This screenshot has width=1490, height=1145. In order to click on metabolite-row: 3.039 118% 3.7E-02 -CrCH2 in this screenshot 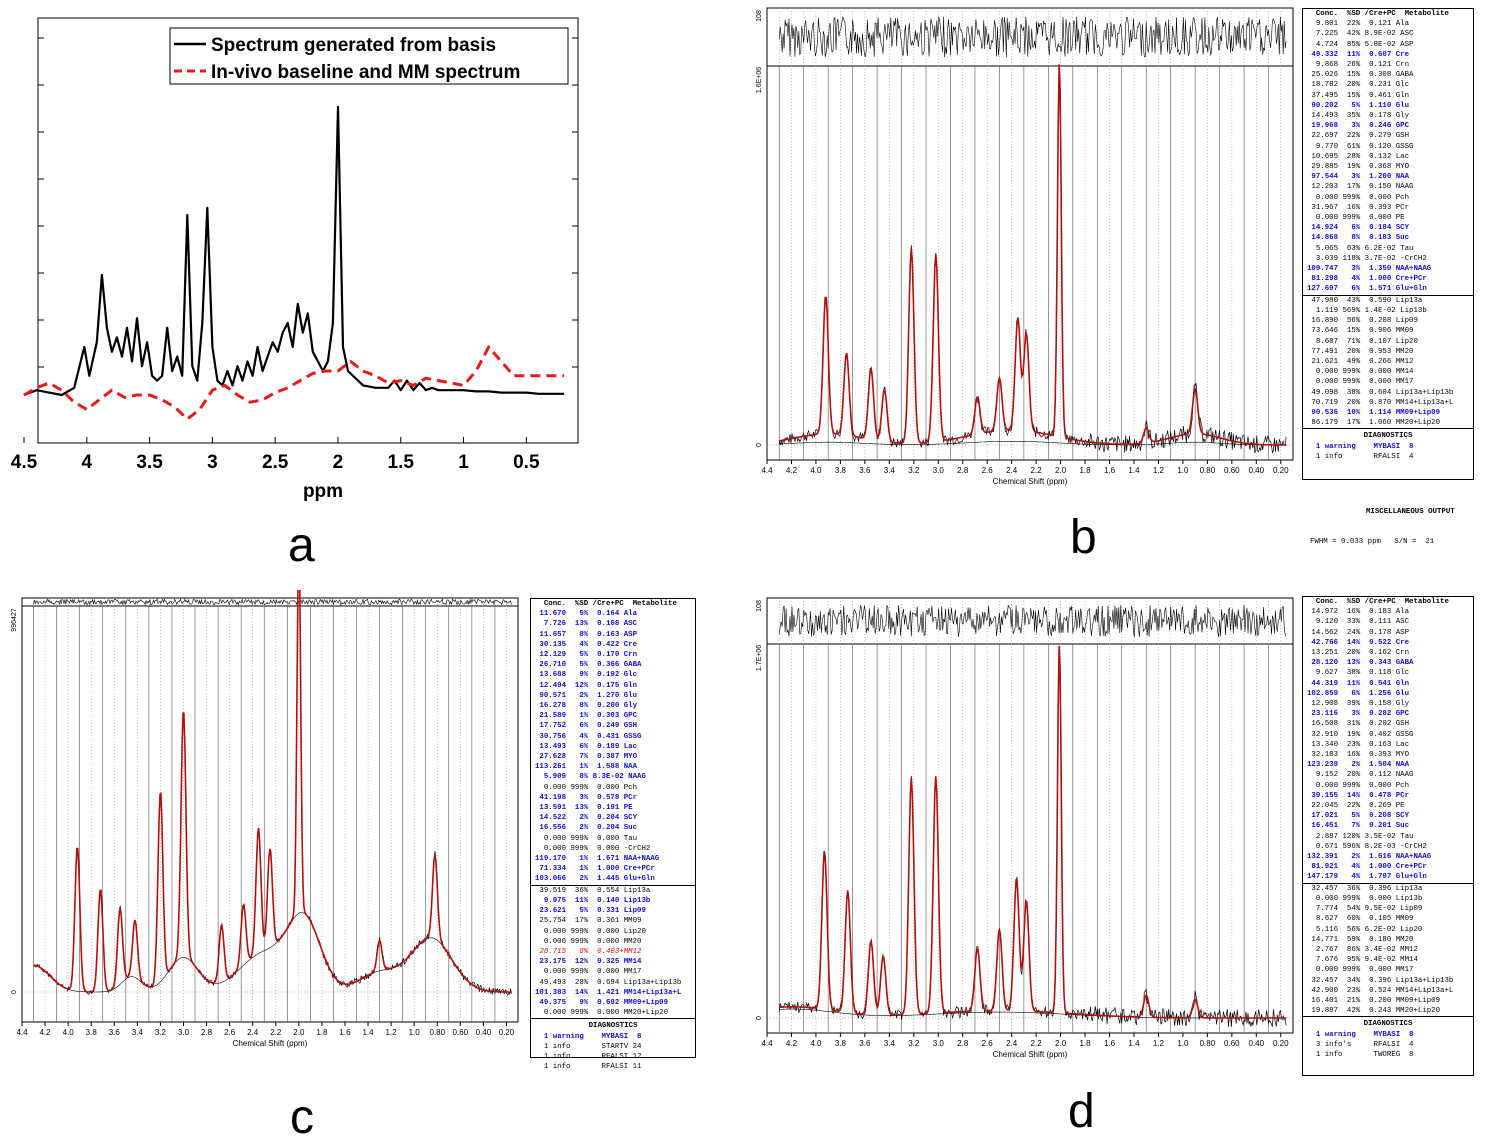, I will do `click(1367, 258)`.